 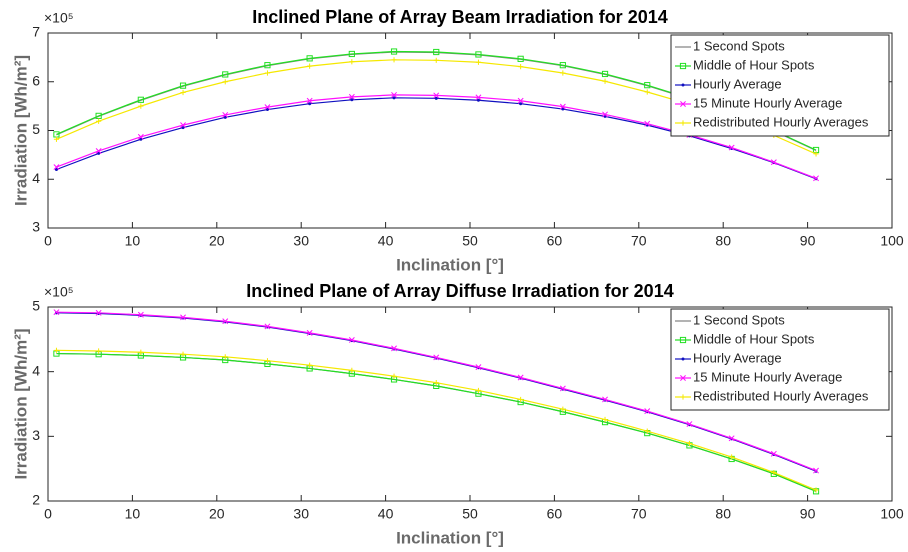 I want to click on legend-label: Hourly Average, so click(x=737, y=83).